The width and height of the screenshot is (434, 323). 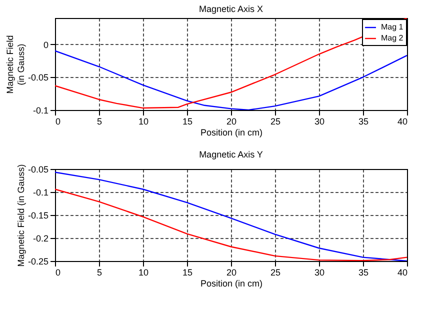 I want to click on chart-title: Magnetic Axis X, so click(x=231, y=9).